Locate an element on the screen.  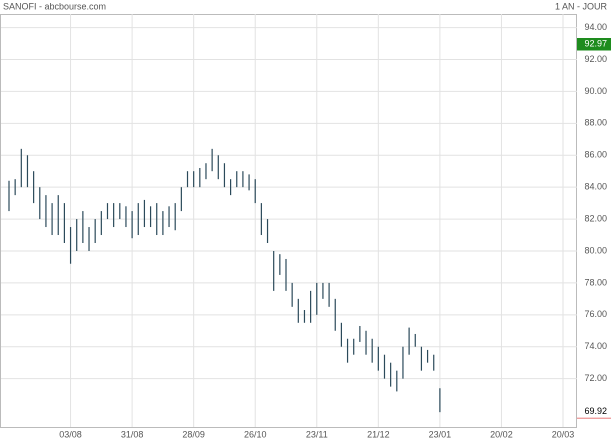
x-tick-label: 31/08 is located at coordinates (132, 434).